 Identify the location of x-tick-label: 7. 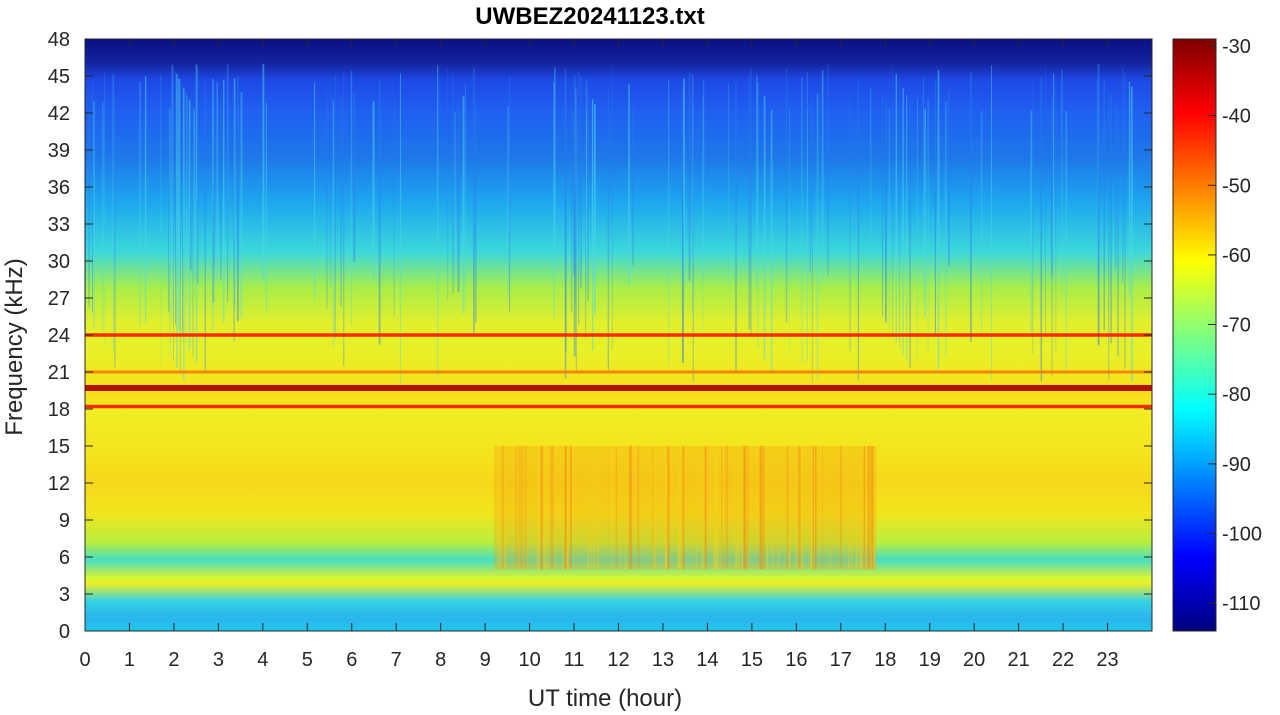
(396, 660).